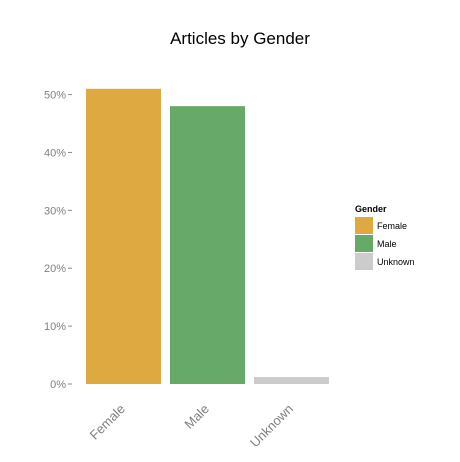  What do you see at coordinates (58, 240) in the screenshot?
I see `y-axis: 0% 10% 20% 30% 40% 50%` at bounding box center [58, 240].